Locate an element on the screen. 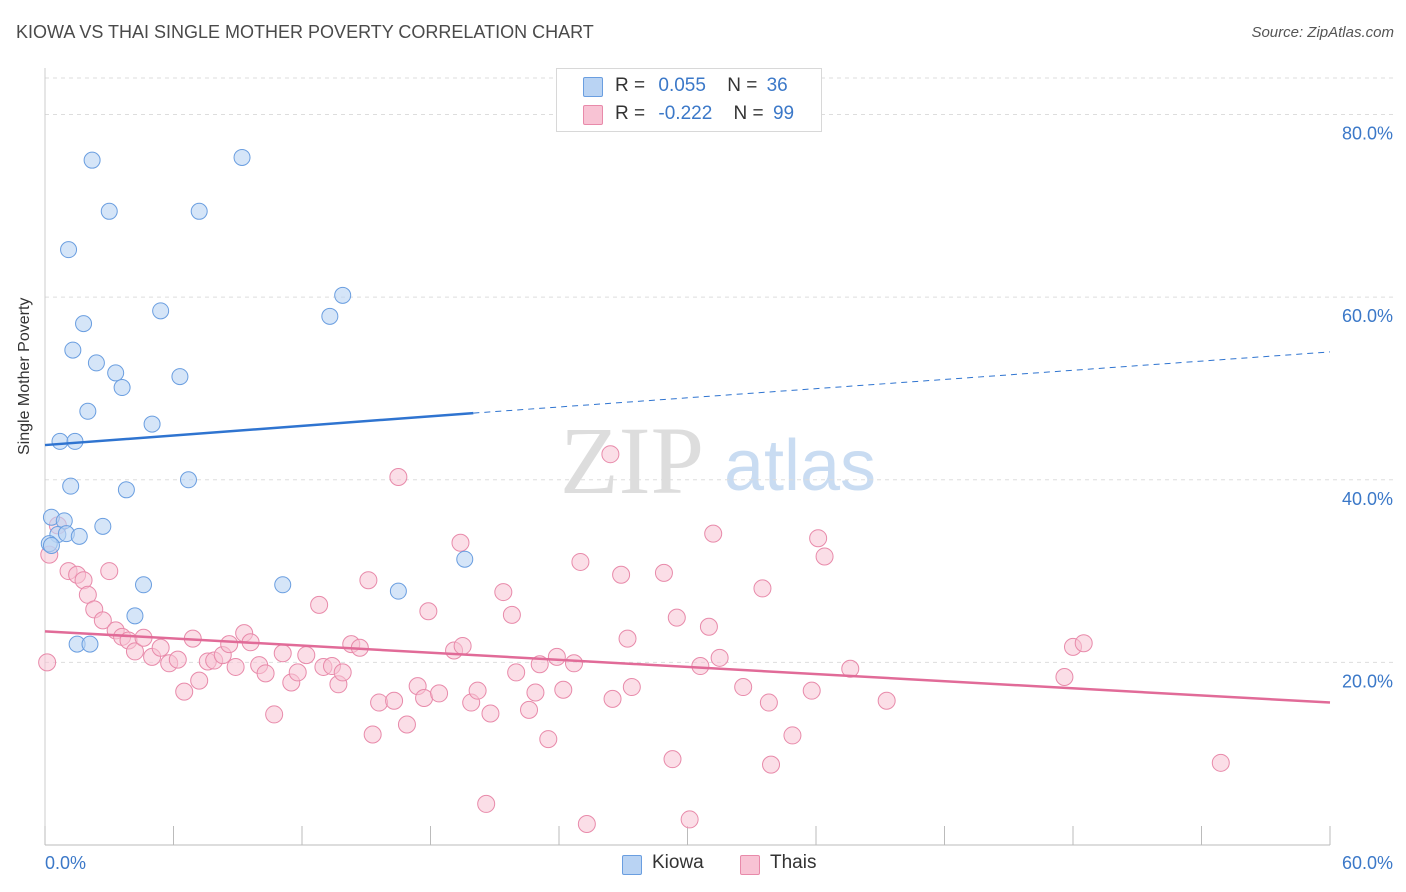 This screenshot has width=1406, height=892. y-tick-label: 80.0% is located at coordinates (1367, 134).